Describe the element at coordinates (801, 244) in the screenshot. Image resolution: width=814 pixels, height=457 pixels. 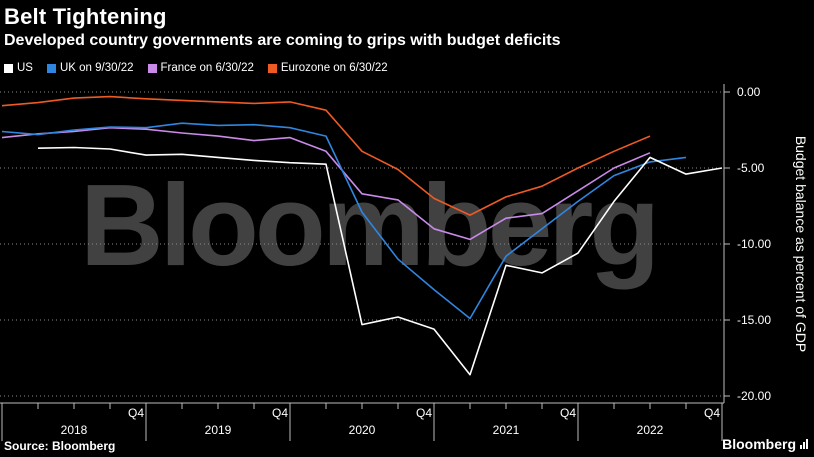
I see `y-axis-title: Budget balance as percent of GDP` at that location.